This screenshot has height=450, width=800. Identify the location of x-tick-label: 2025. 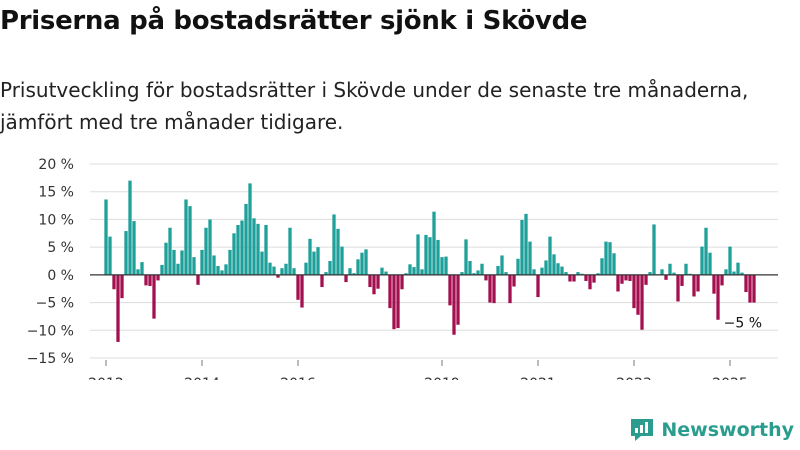
(730, 378).